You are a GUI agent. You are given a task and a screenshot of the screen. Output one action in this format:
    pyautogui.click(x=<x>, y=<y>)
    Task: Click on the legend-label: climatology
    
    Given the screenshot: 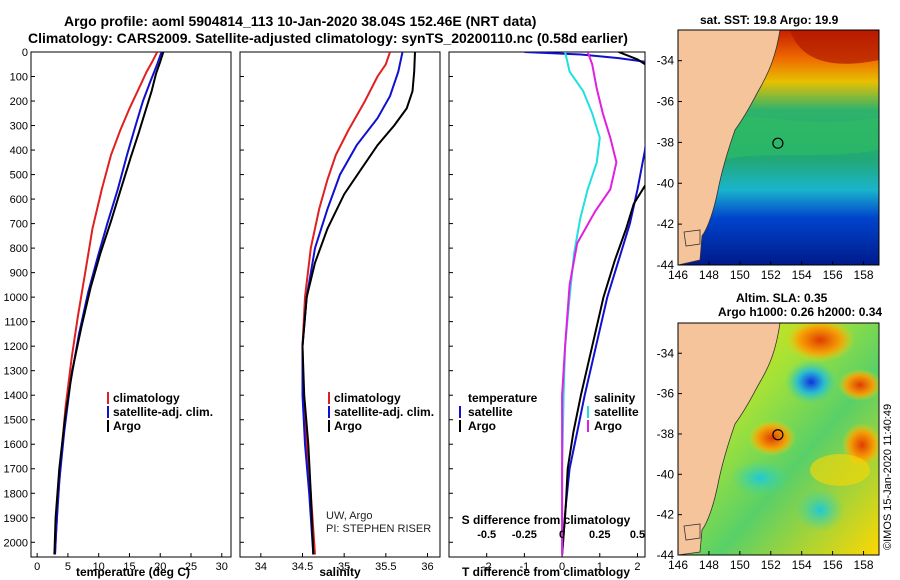 What is the action you would take?
    pyautogui.click(x=367, y=398)
    